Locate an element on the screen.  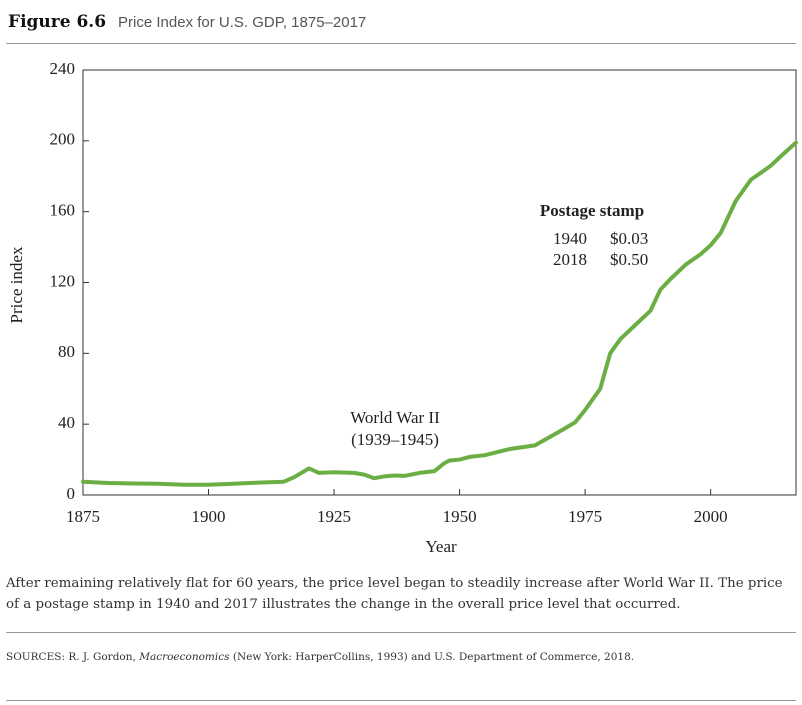
x-tick-label: 1950 is located at coordinates (460, 516).